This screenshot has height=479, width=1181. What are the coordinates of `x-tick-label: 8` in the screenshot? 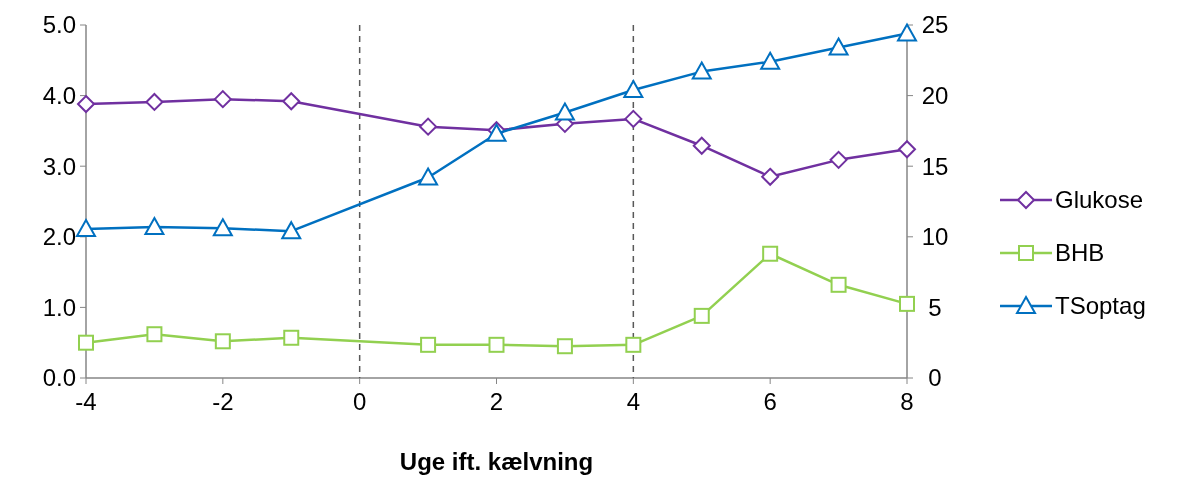 It's located at (907, 401).